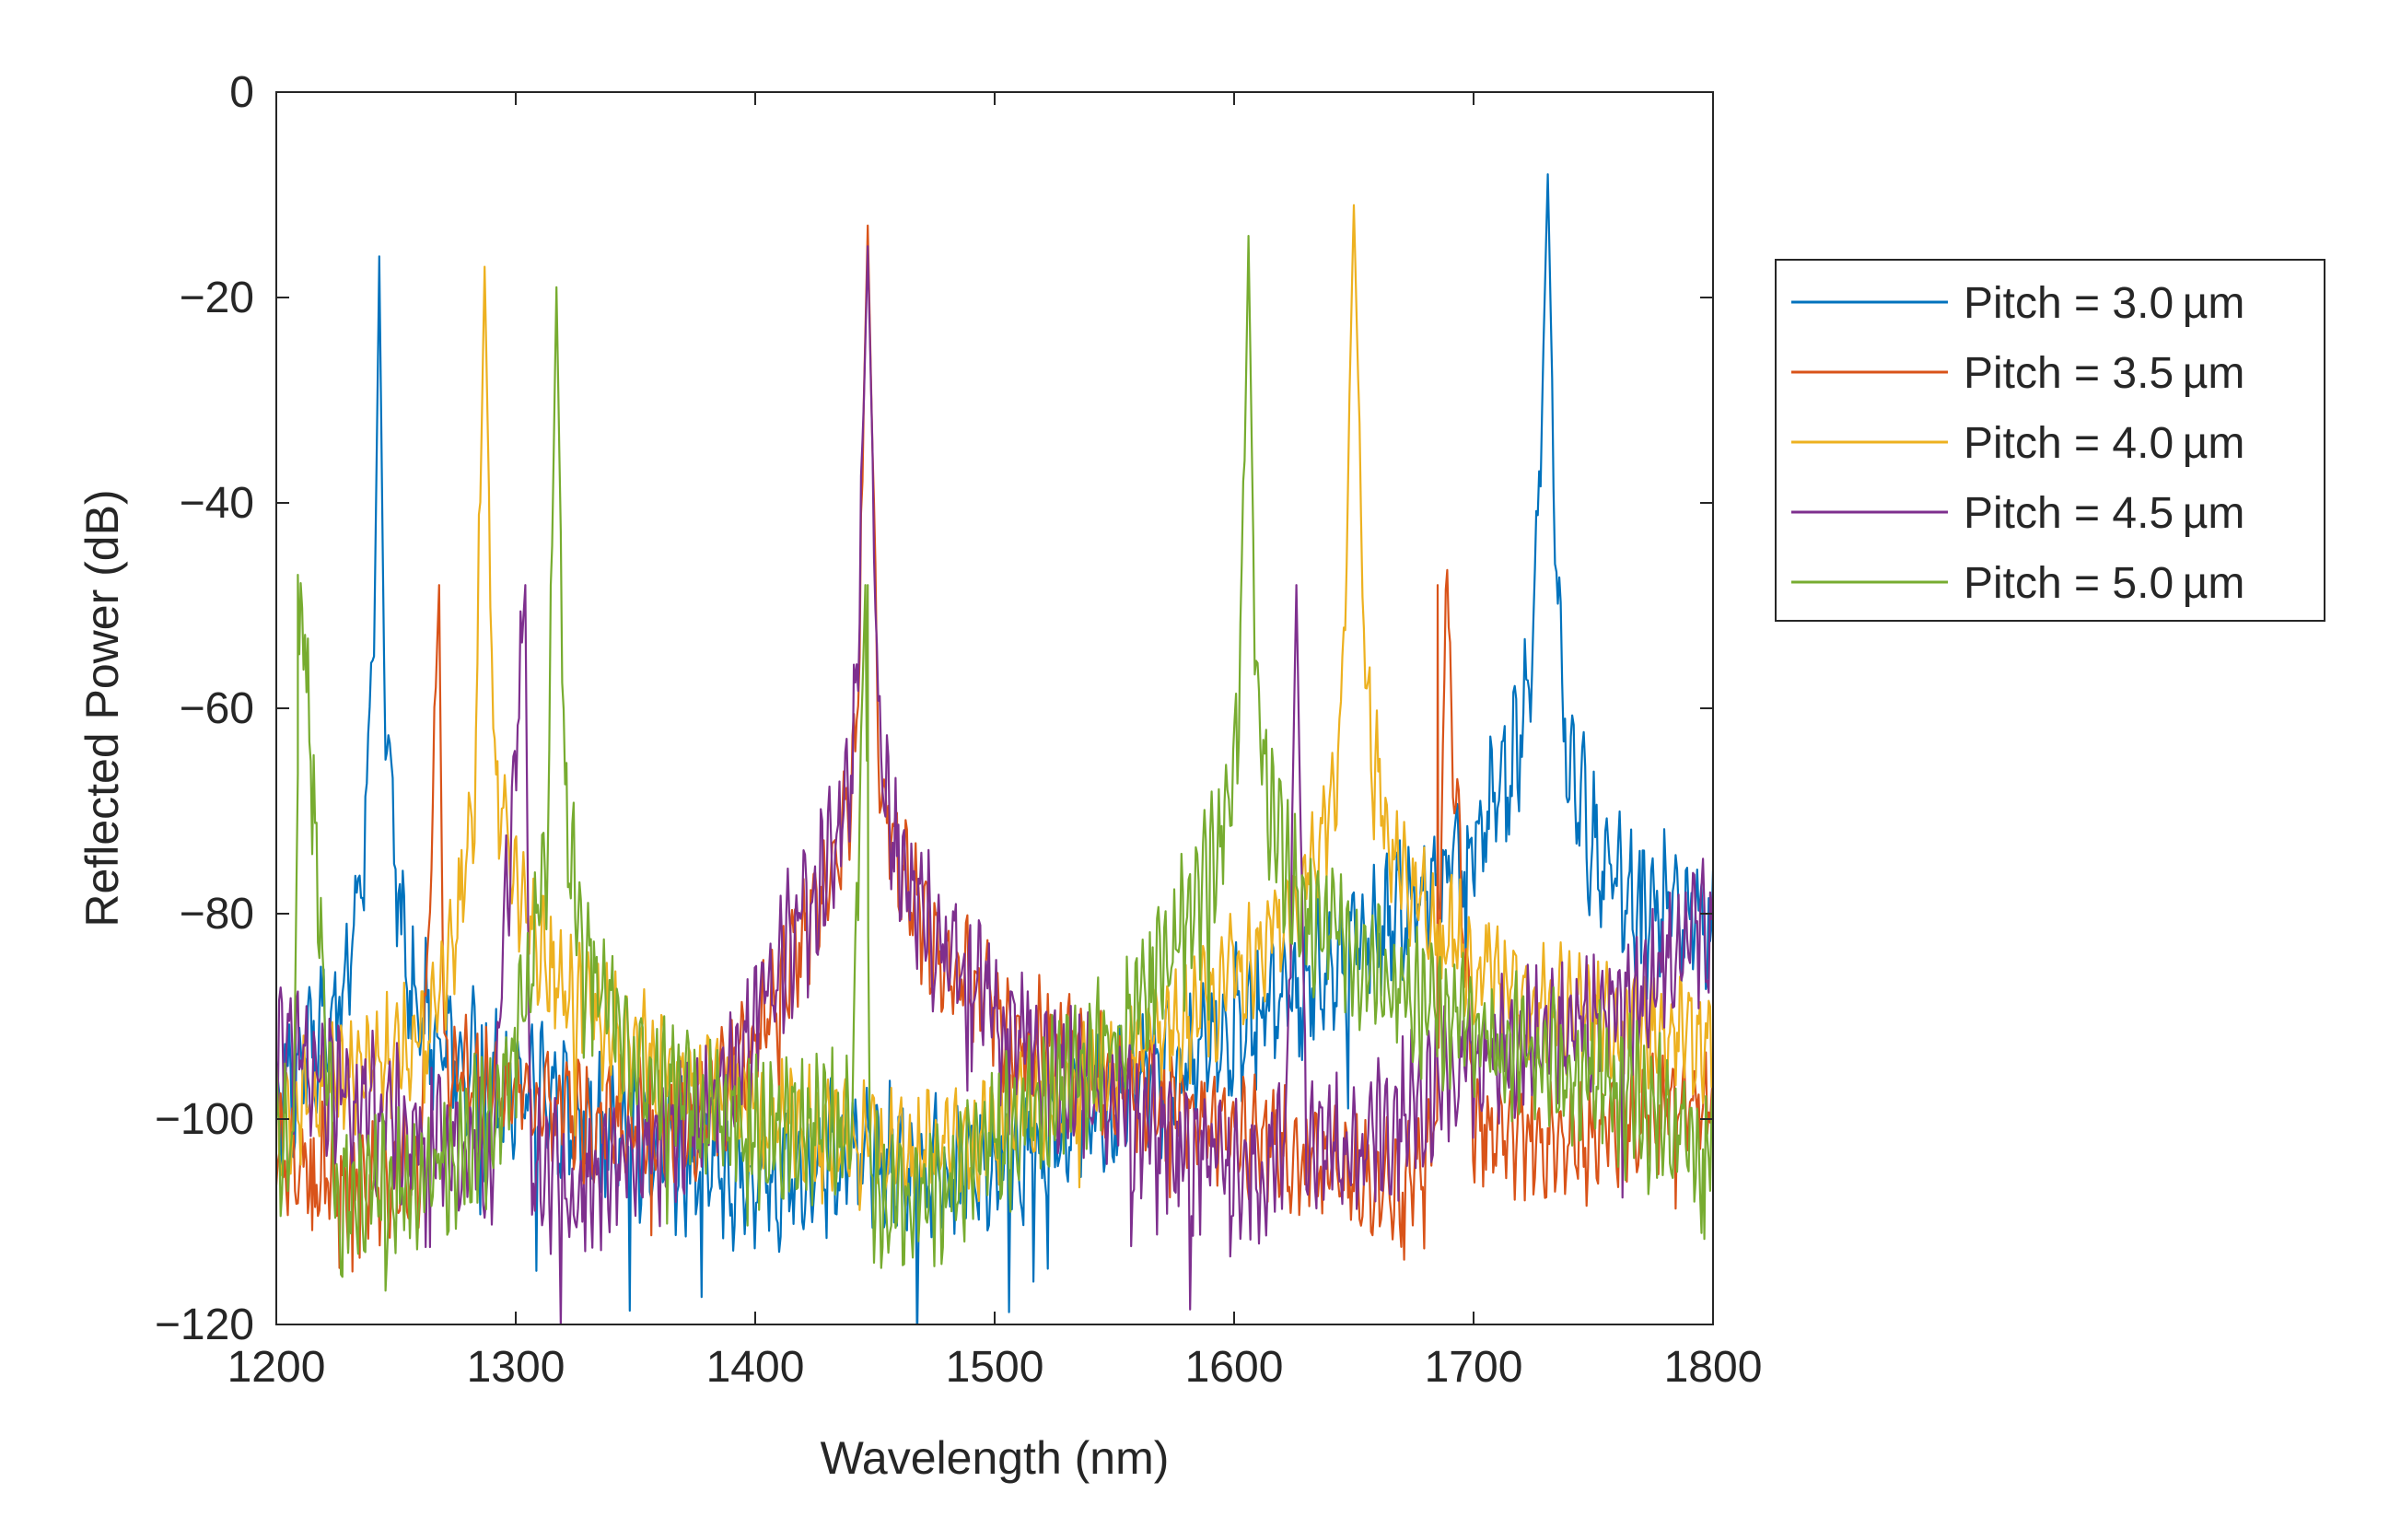  What do you see at coordinates (217, 503) in the screenshot?
I see `y-tick-label: −40` at bounding box center [217, 503].